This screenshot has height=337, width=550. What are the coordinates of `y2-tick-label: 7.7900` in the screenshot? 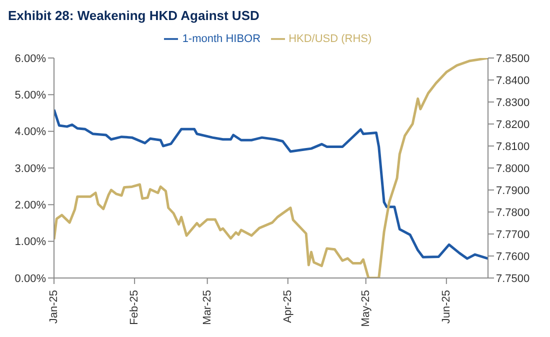 It's located at (513, 190).